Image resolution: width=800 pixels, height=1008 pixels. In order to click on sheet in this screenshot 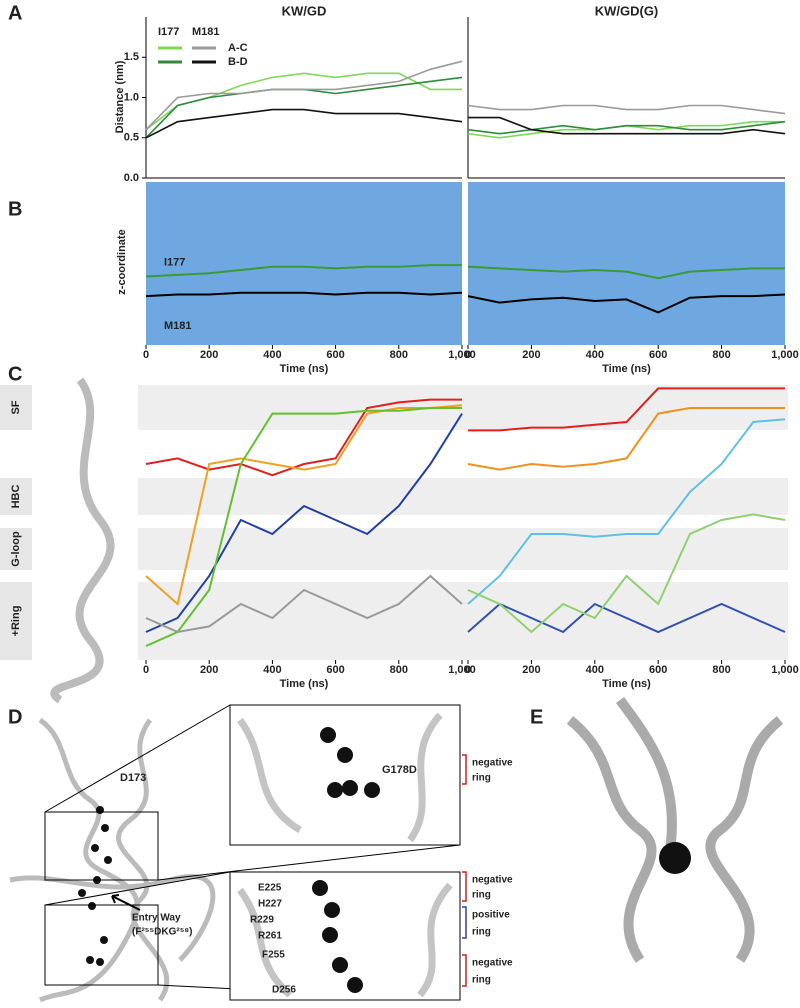, I will do `click(112, 918)`.